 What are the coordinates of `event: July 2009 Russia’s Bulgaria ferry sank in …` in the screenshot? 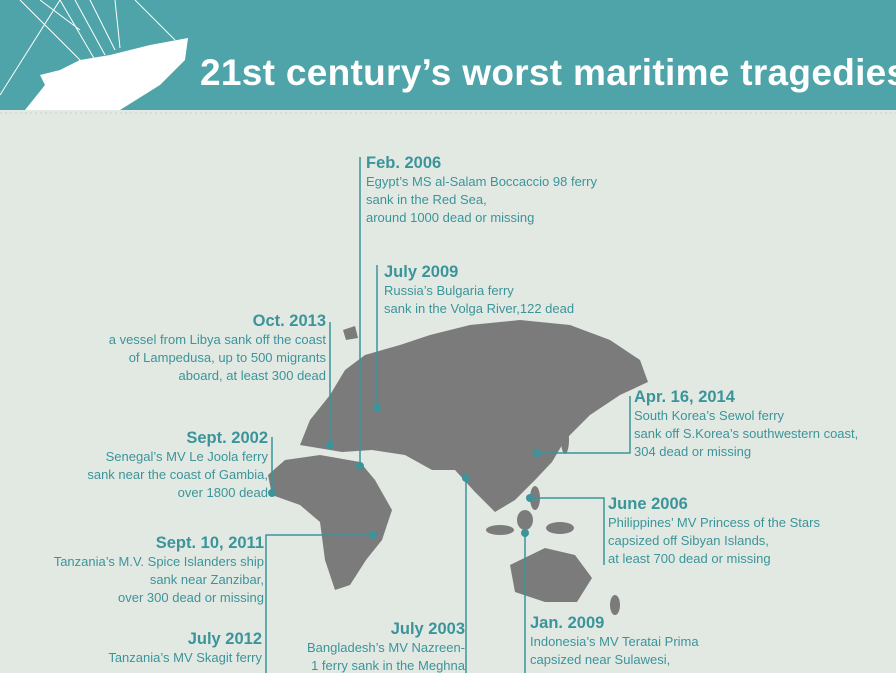 It's located at (479, 290).